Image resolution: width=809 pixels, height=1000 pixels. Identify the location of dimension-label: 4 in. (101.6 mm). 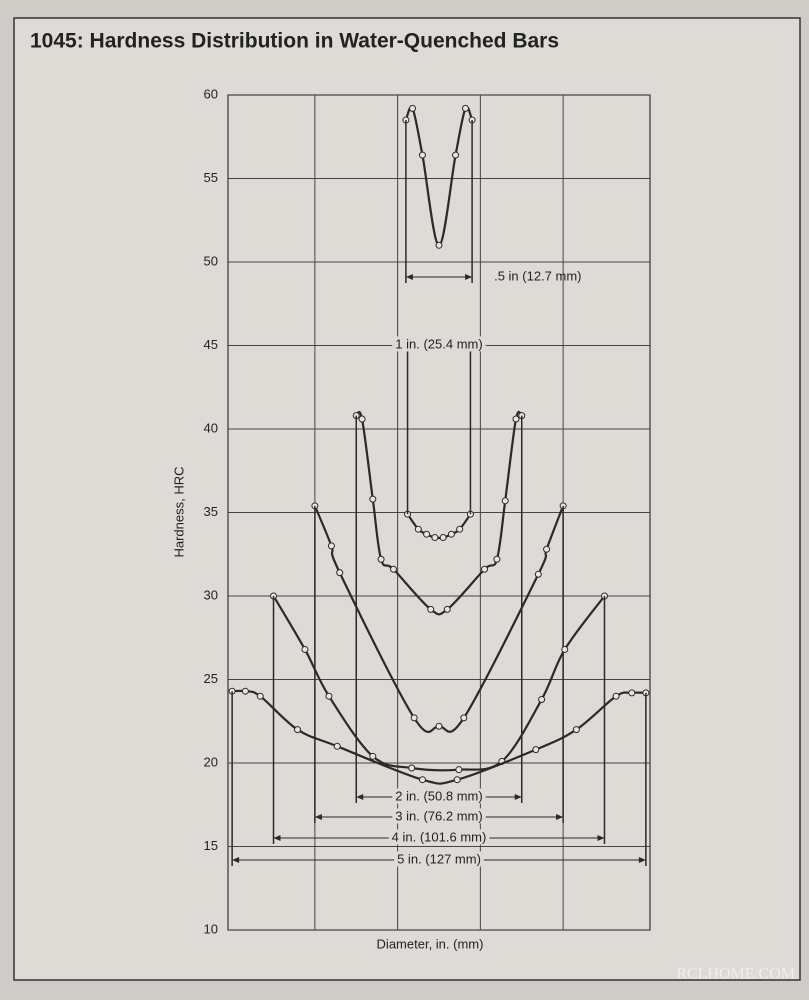
(439, 836).